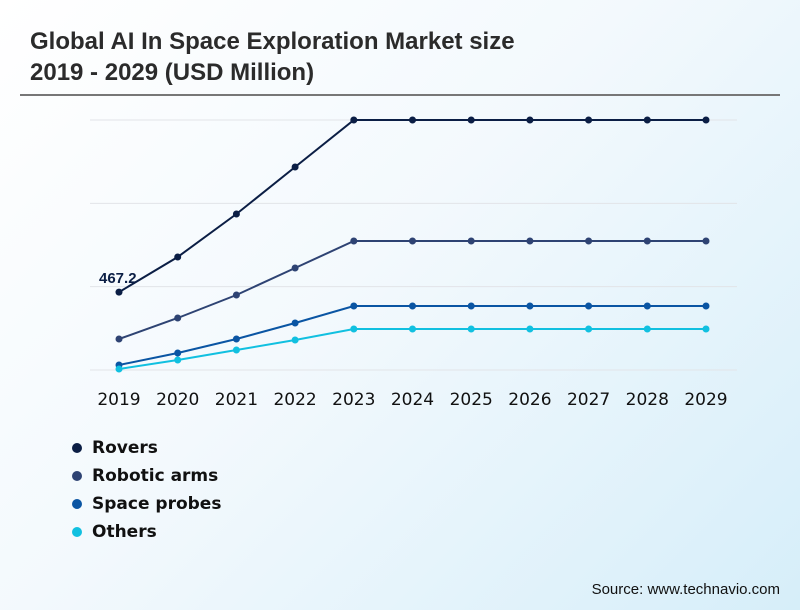 The width and height of the screenshot is (800, 610). Describe the element at coordinates (353, 400) in the screenshot. I see `x-tick-label: 2023` at that location.